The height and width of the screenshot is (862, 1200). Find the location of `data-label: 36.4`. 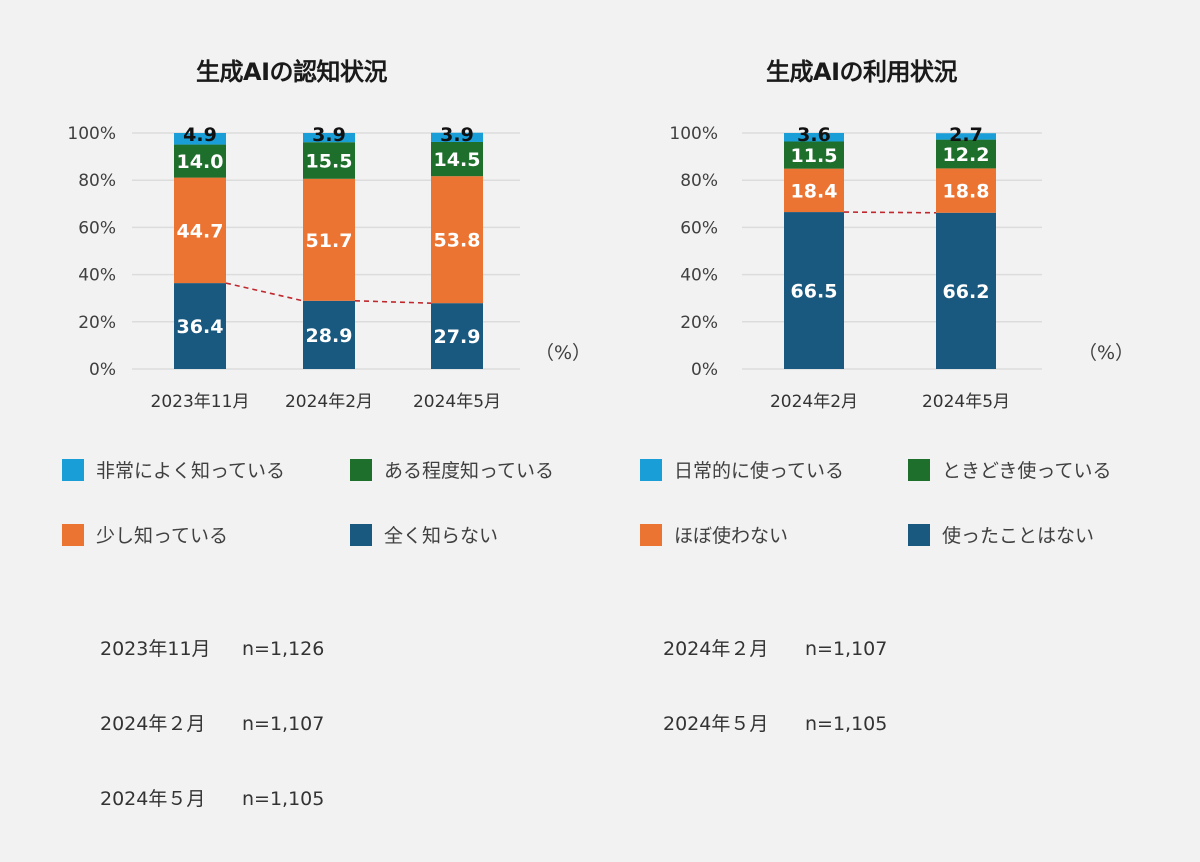

data-label: 36.4 is located at coordinates (200, 327).